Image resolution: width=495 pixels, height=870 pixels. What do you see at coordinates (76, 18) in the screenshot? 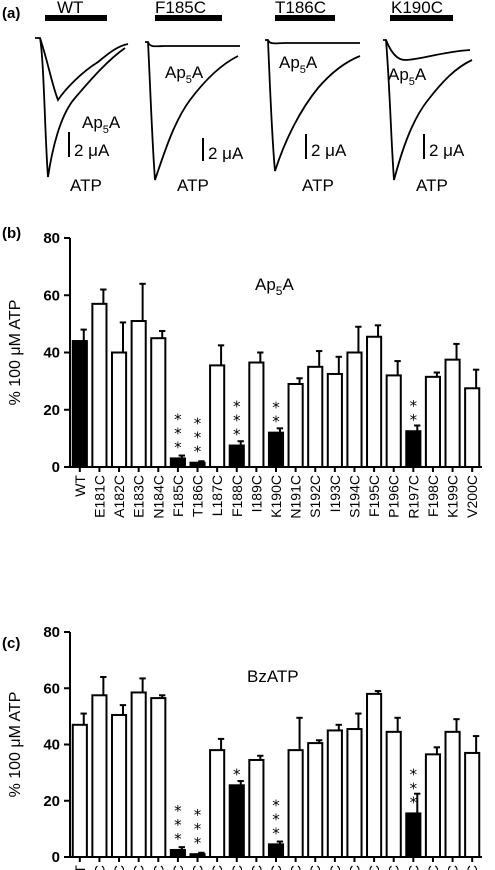
I see `application-bar-wt` at bounding box center [76, 18].